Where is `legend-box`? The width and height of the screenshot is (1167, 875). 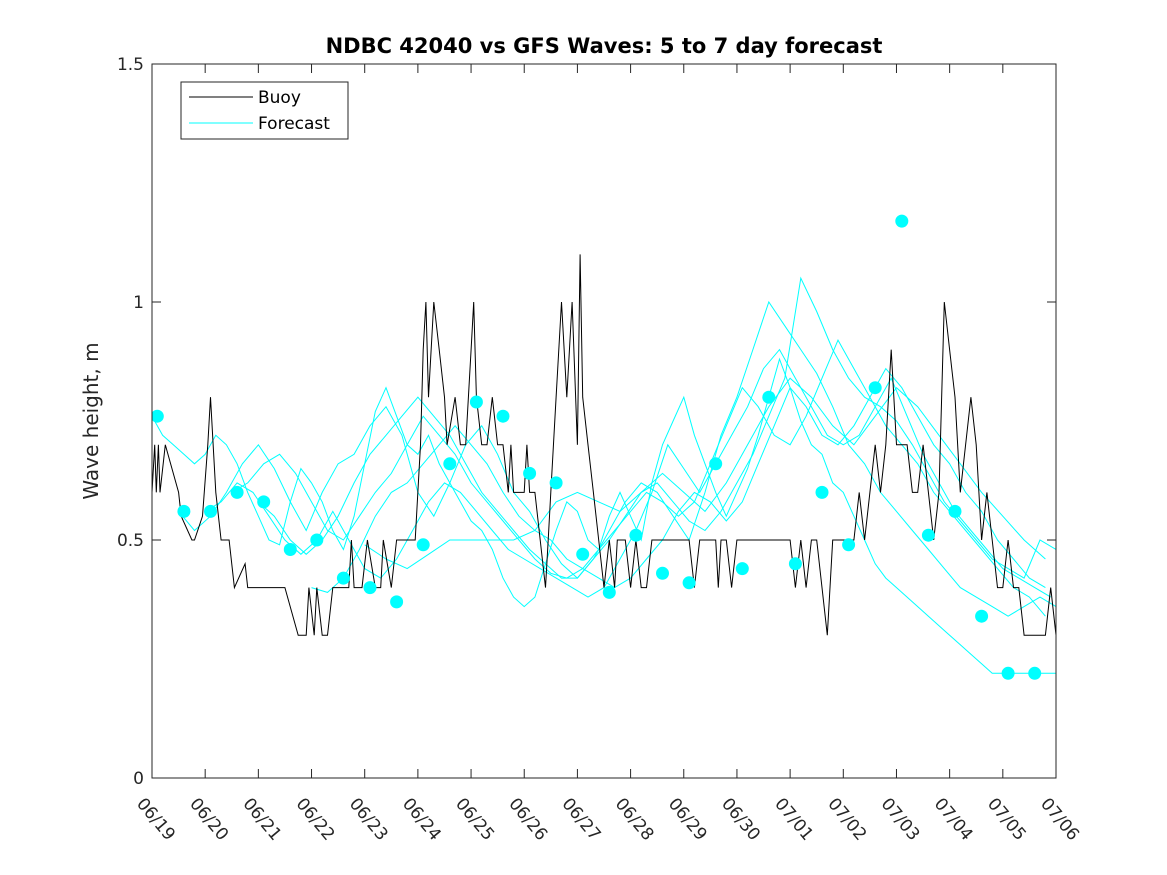 legend-box is located at coordinates (264, 110).